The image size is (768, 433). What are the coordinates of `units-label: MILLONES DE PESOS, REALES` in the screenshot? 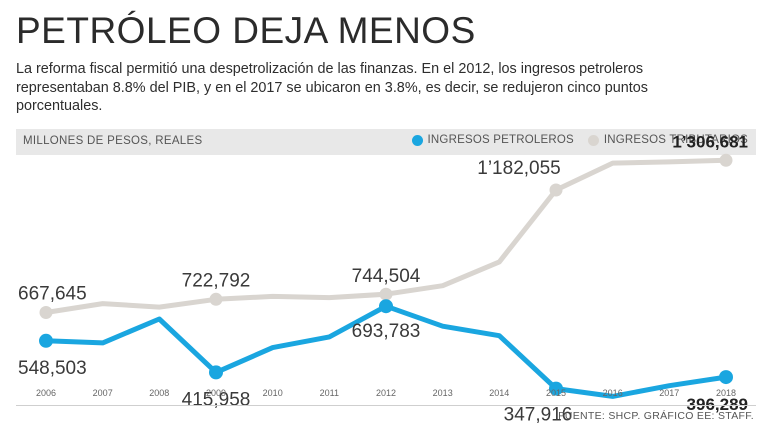 It's located at (113, 141).